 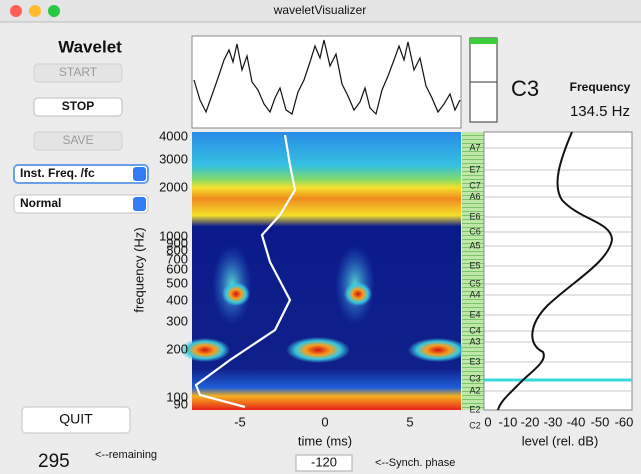 I want to click on heading: Wavelet, so click(x=90, y=46).